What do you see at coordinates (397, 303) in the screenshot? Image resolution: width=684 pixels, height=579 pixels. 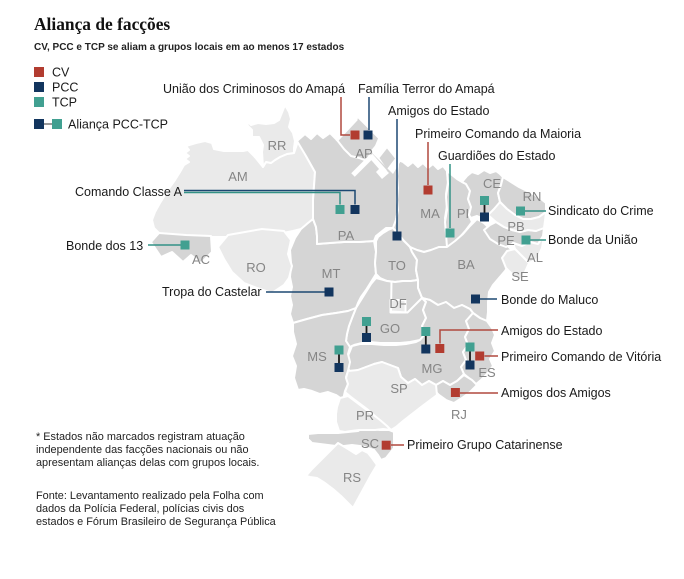 I see `svg-text: DF` at bounding box center [397, 303].